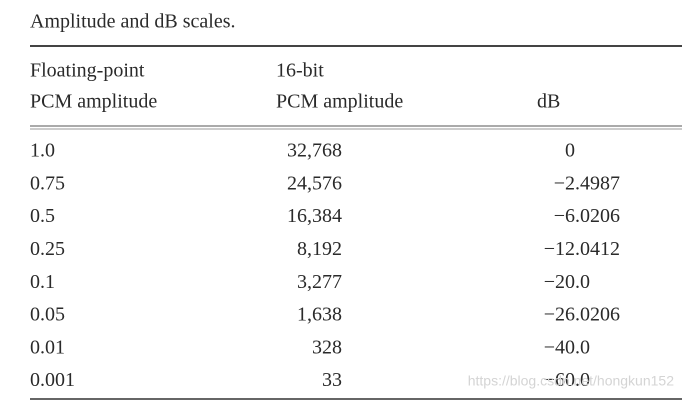  I want to click on header-cell: Floating-point, so click(87, 71).